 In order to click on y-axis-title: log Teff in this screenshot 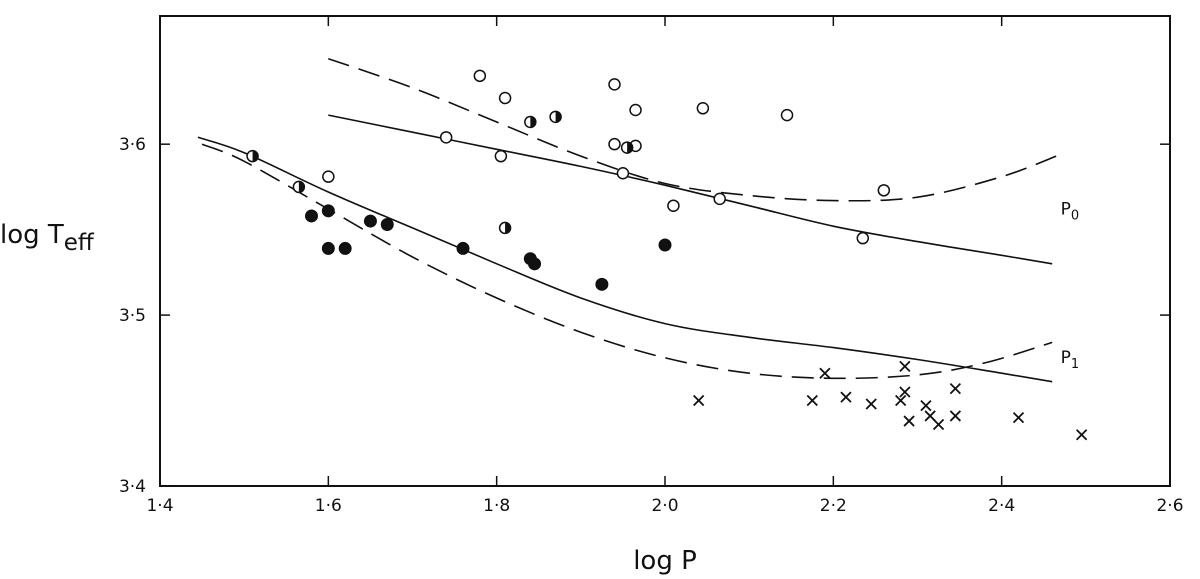, I will do `click(47, 238)`.